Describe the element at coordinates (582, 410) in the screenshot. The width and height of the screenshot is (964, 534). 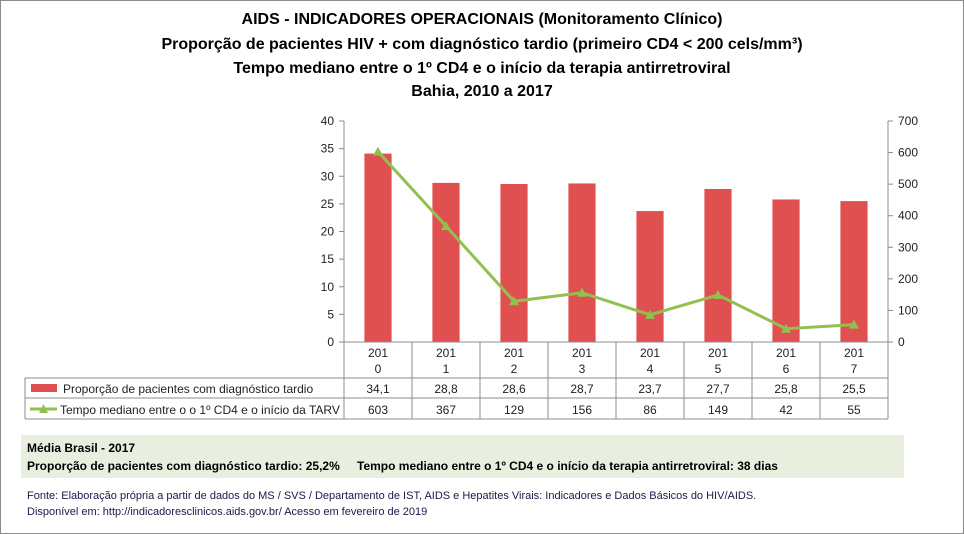
I see `line-value-label: 156` at that location.